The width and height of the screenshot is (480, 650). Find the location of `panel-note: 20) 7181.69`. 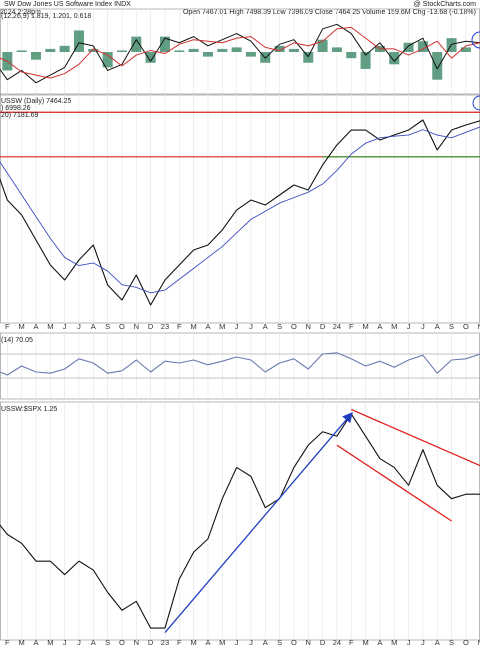

panel-note: 20) 7181.69 is located at coordinates (19, 115).